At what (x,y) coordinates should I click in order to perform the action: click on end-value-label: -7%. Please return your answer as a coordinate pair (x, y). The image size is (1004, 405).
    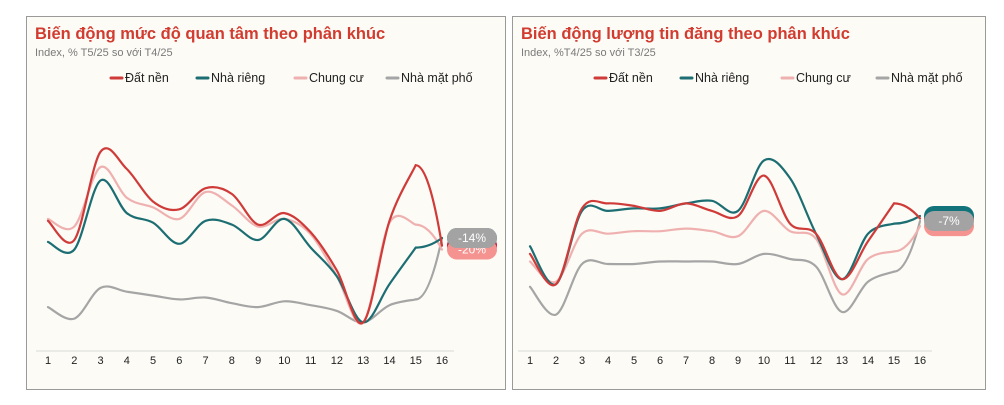
    Looking at the image, I should click on (949, 221).